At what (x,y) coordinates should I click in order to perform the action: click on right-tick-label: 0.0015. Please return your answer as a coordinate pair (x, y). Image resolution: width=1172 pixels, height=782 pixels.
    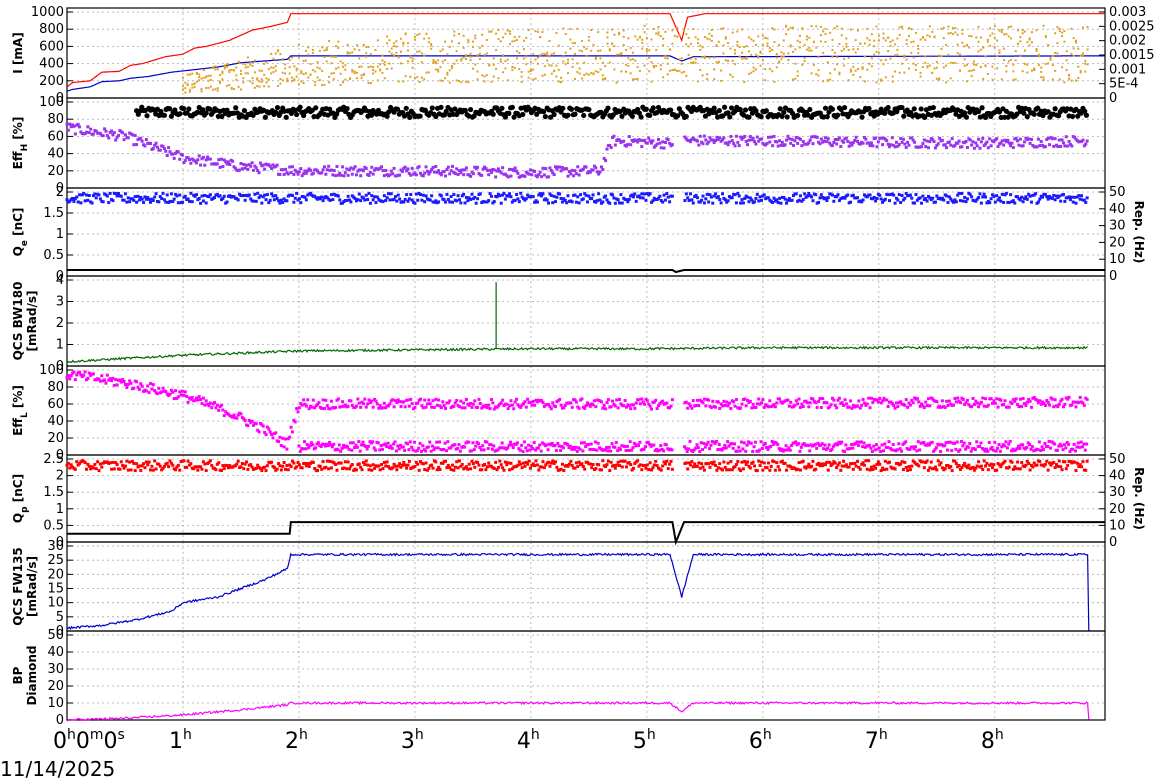
    Looking at the image, I should click on (1132, 55).